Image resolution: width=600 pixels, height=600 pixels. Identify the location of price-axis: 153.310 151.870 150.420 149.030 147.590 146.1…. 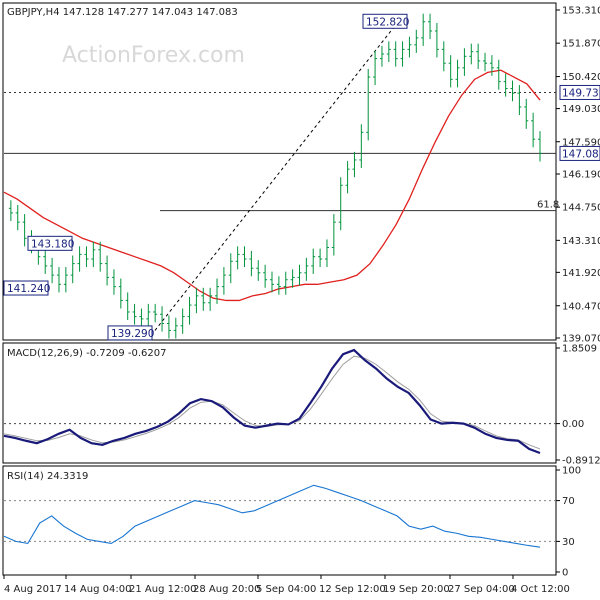
(578, 175).